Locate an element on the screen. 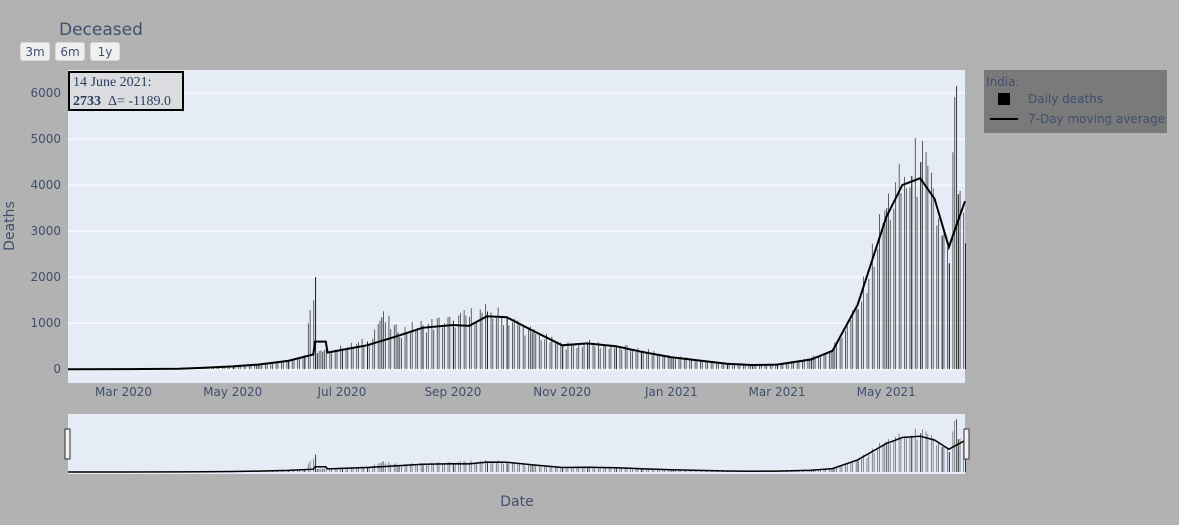 Image resolution: width=1179 pixels, height=525 pixels. legend-item-moving-average: 7-Day moving average is located at coordinates (1076, 119).